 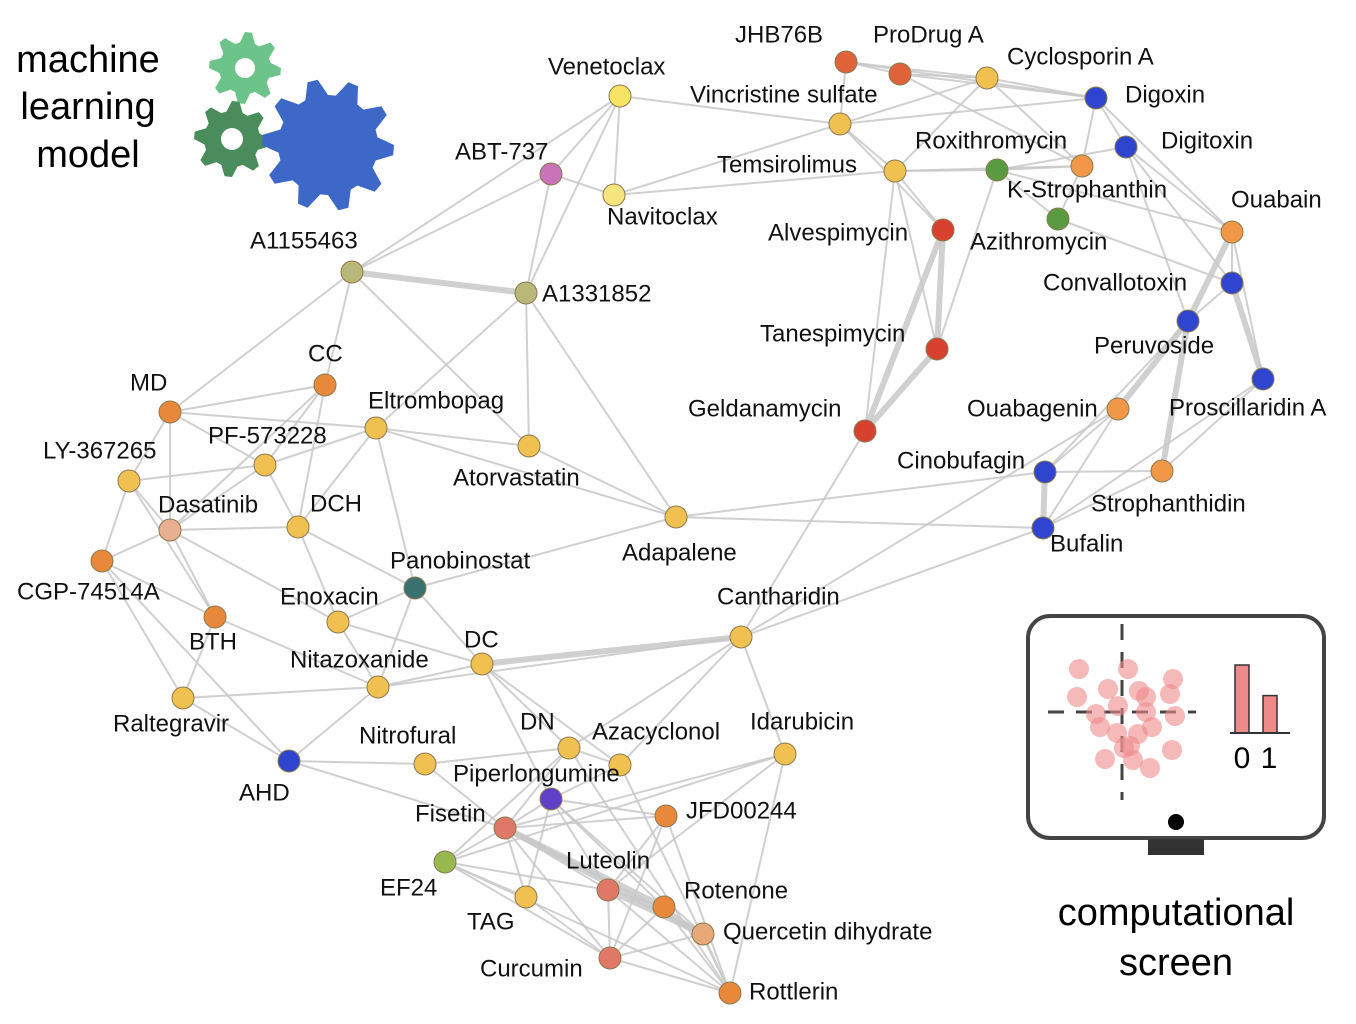 I want to click on node-a1331852, so click(x=526, y=293).